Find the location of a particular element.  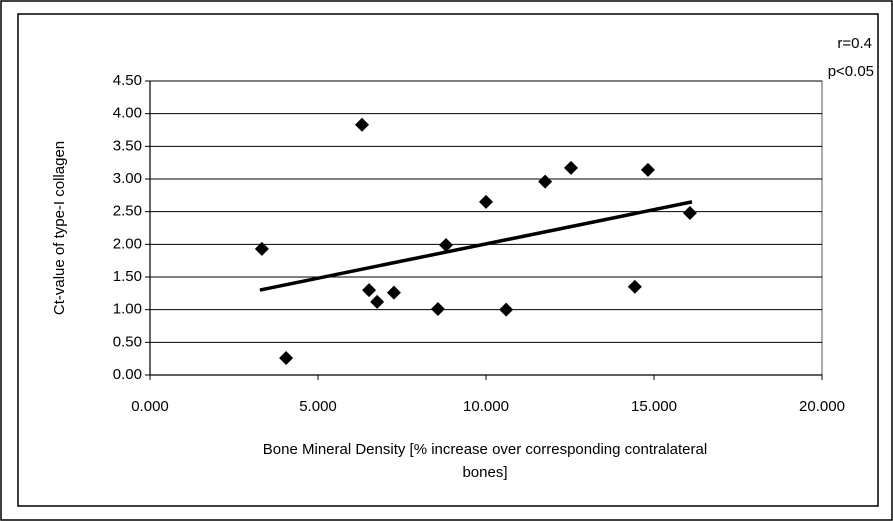

annotation: r=0.4 is located at coordinates (854, 43).